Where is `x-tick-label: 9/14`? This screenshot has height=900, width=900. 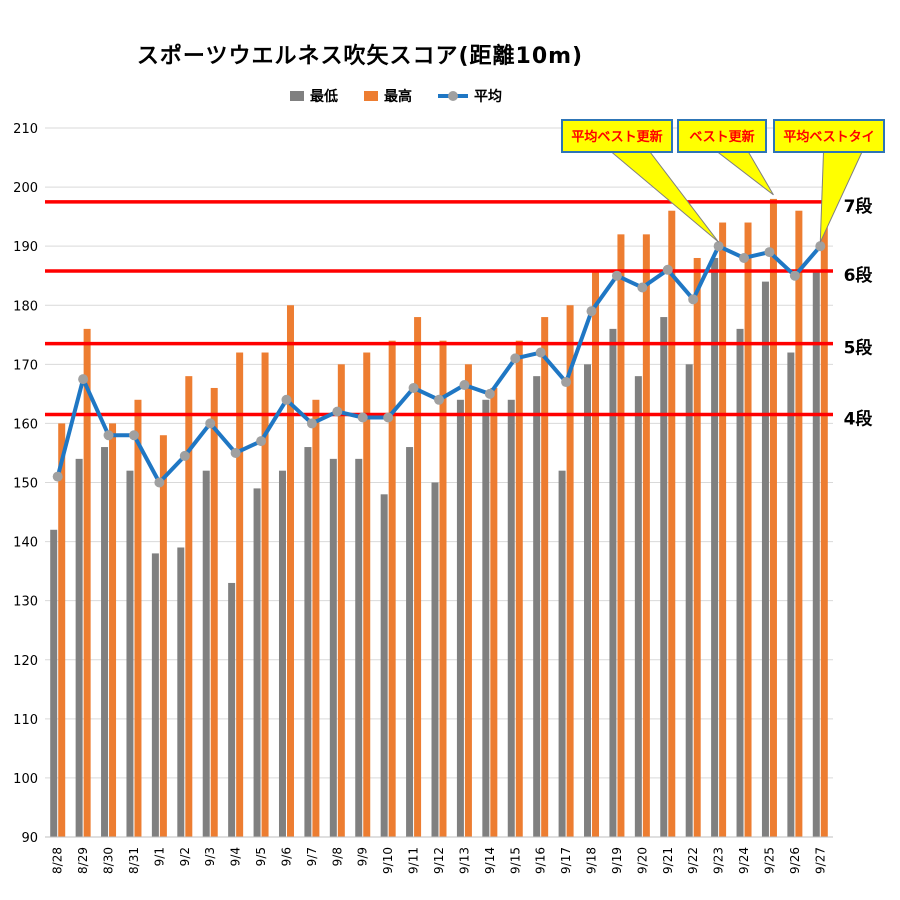 x-tick-label: 9/14 is located at coordinates (490, 860).